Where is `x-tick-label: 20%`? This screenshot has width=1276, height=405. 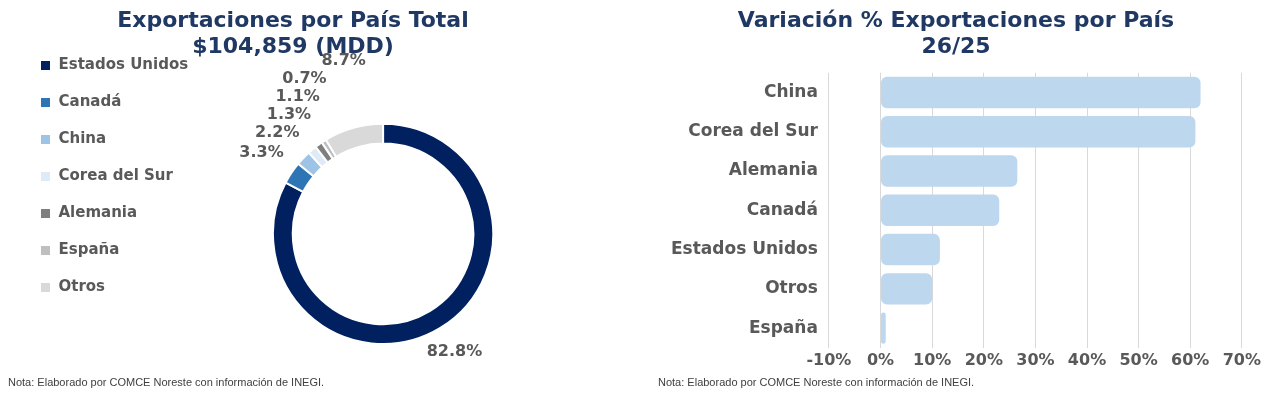 x-tick-label: 20% is located at coordinates (983, 359).